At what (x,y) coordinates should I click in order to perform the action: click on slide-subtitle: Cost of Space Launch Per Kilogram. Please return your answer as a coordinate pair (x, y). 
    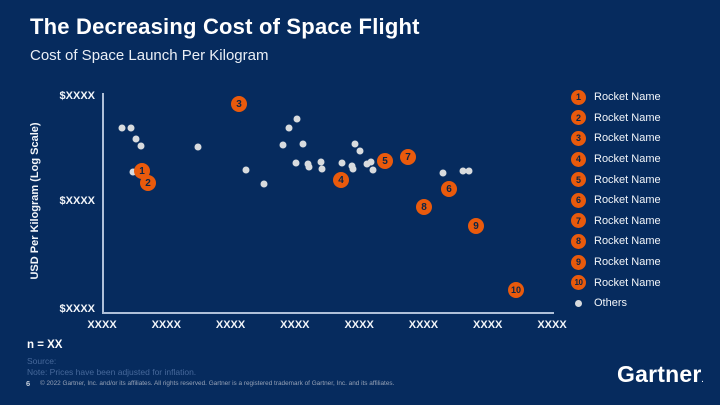
    Looking at the image, I should click on (149, 55).